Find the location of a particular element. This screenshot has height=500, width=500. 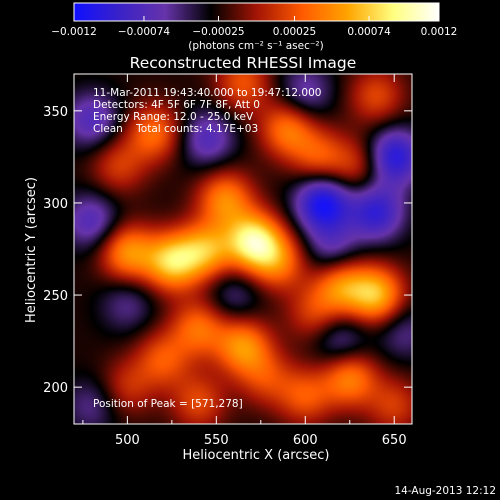

colorbar-bar is located at coordinates (256, 12).